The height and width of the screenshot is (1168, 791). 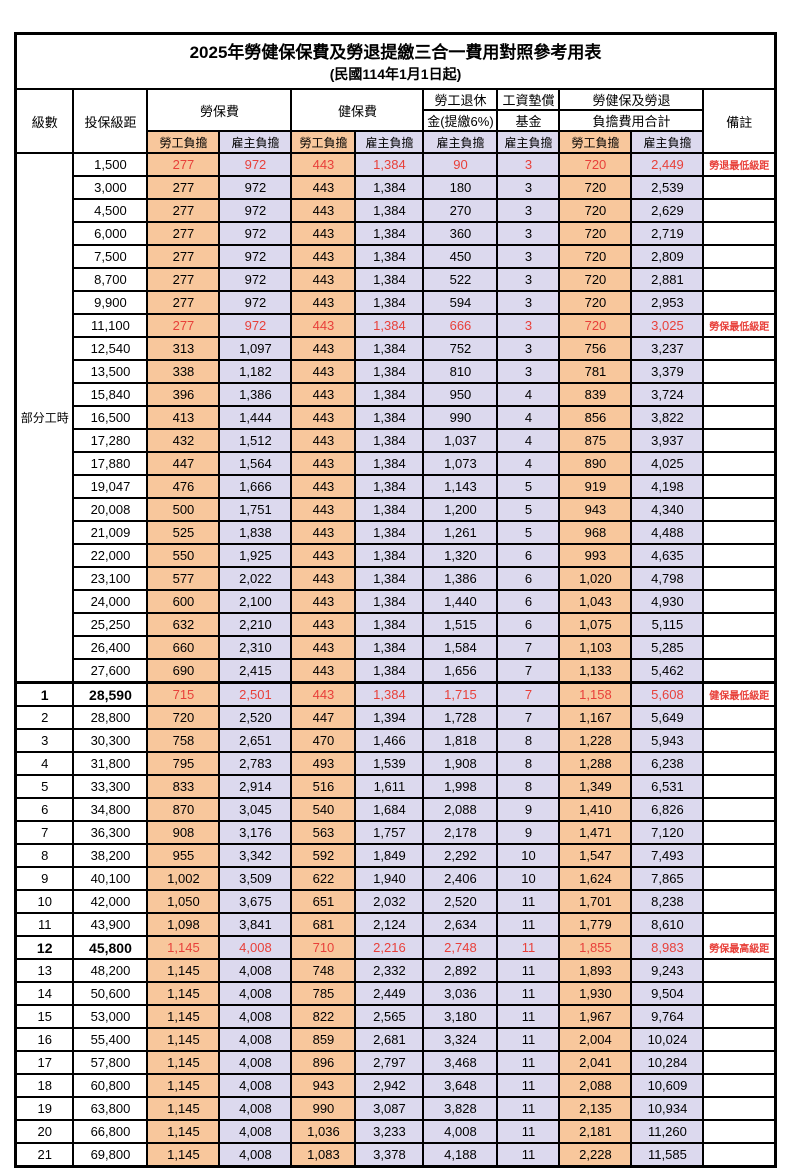 What do you see at coordinates (595, 694) in the screenshot?
I see `total-self-cell: 1,158` at bounding box center [595, 694].